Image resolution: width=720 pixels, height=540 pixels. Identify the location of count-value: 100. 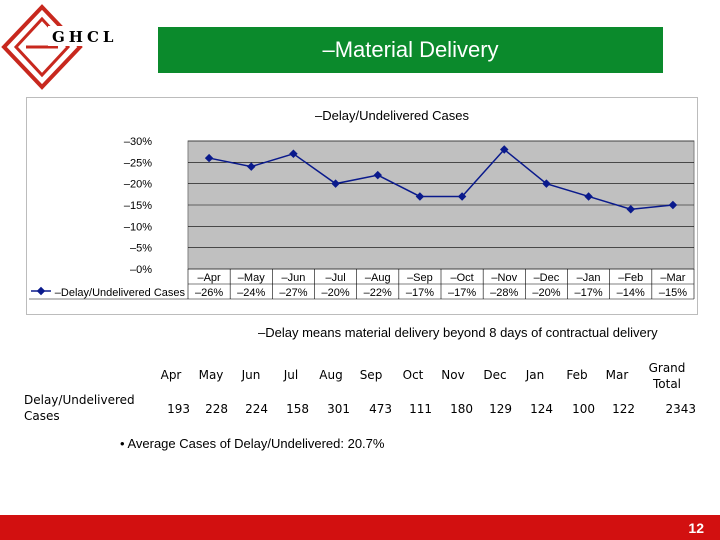
(583, 409).